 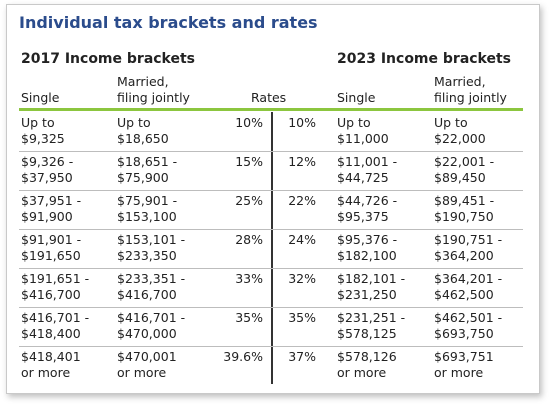 I want to click on bracket-cell: $11,001 - $44,725, so click(x=367, y=169).